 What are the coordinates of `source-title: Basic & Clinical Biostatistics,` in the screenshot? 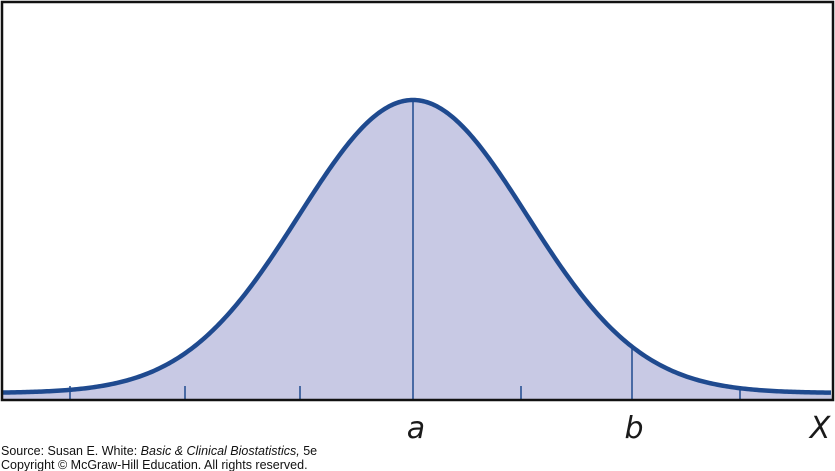 It's located at (220, 451).